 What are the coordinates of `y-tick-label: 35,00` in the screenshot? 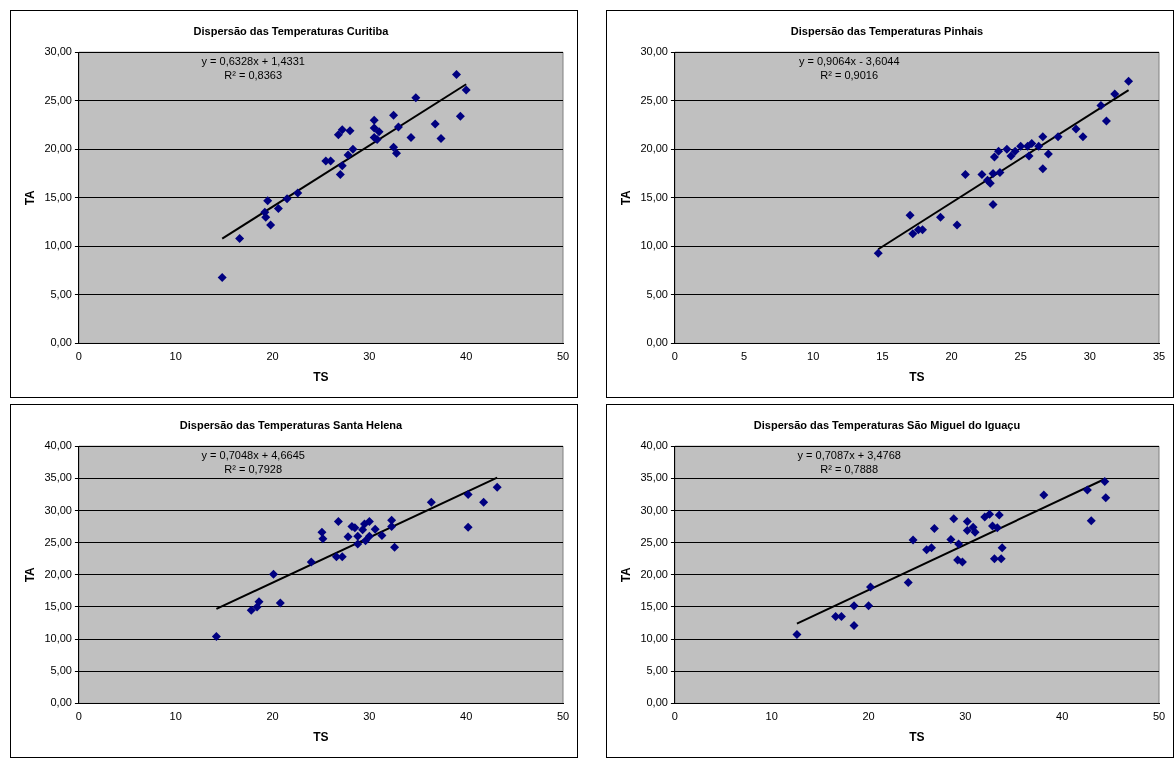 It's located at (58, 477).